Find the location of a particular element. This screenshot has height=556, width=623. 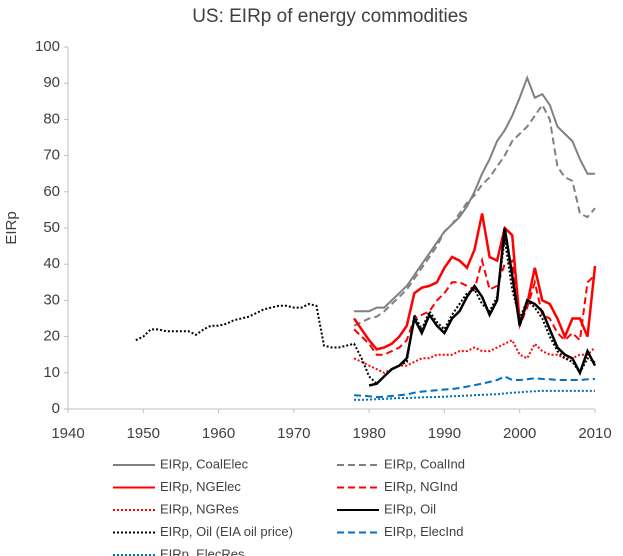

y-tick-label: 90 is located at coordinates (51, 82).